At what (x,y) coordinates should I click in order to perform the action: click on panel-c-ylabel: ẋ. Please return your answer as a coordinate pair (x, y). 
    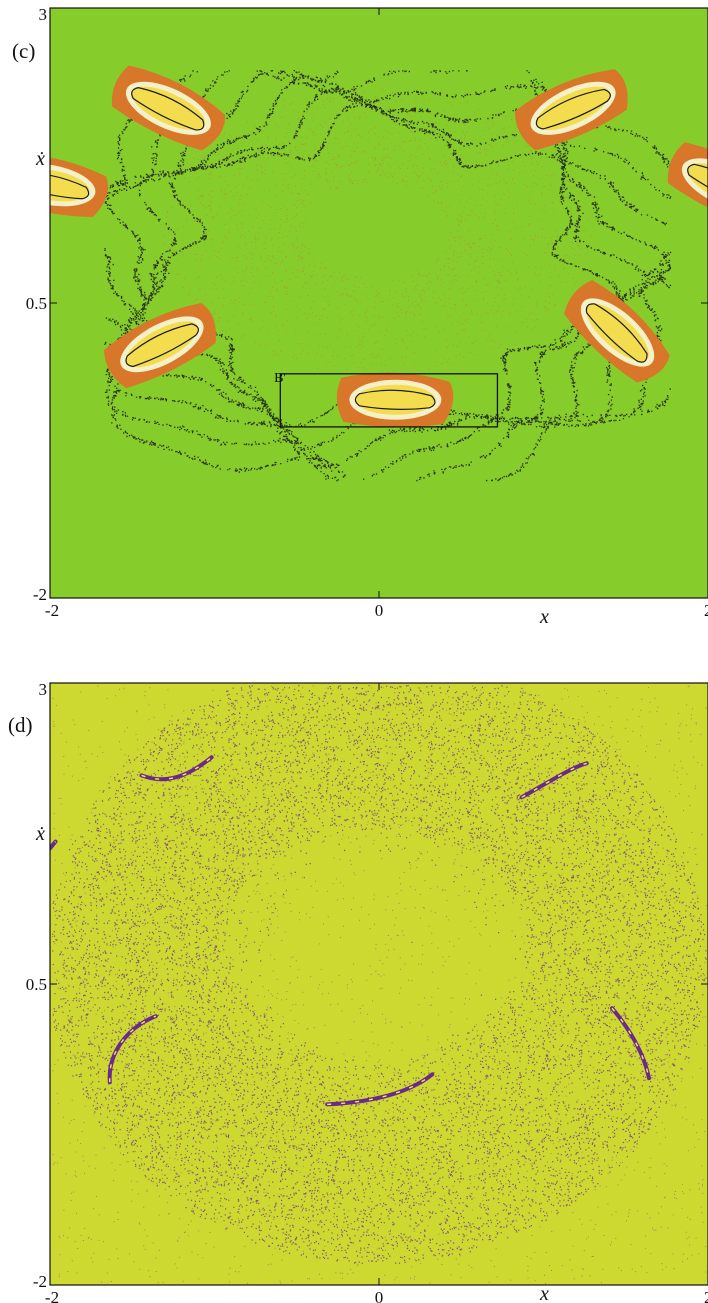
    Looking at the image, I should click on (40, 159).